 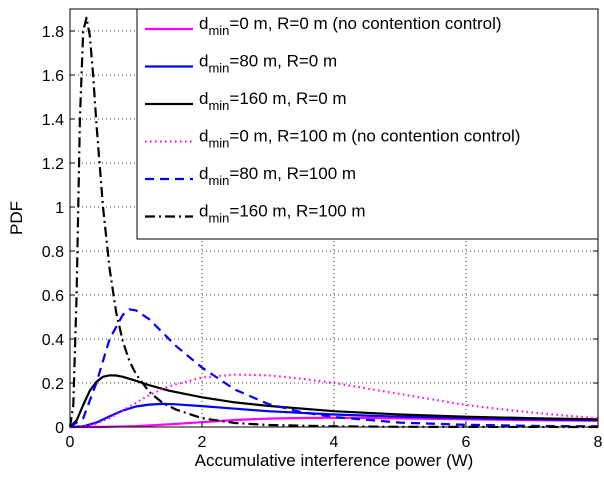 I want to click on legend-label: dmin=80 m, R=100 m, so click(x=277, y=176).